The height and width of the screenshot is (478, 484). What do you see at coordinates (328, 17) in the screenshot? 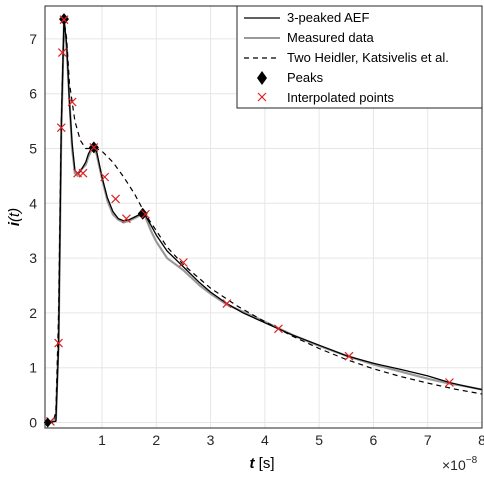
I see `legend-label-aef: 3-peaked AEF` at bounding box center [328, 17].